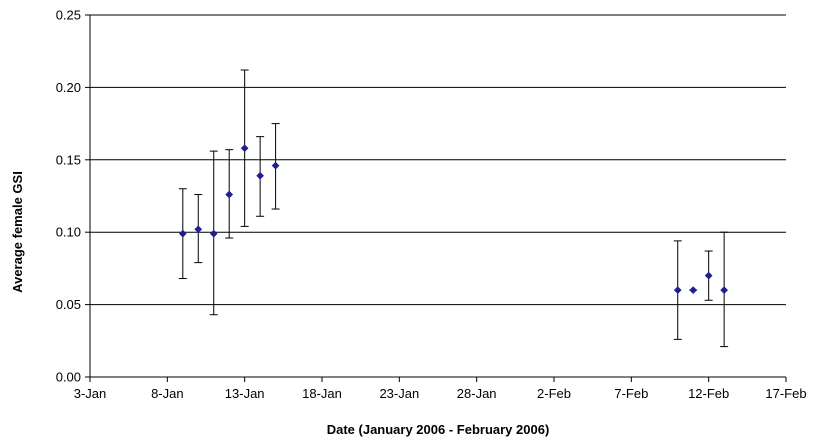 The height and width of the screenshot is (443, 817). Describe the element at coordinates (68, 304) in the screenshot. I see `y-tick-label-1: 0.05` at that location.